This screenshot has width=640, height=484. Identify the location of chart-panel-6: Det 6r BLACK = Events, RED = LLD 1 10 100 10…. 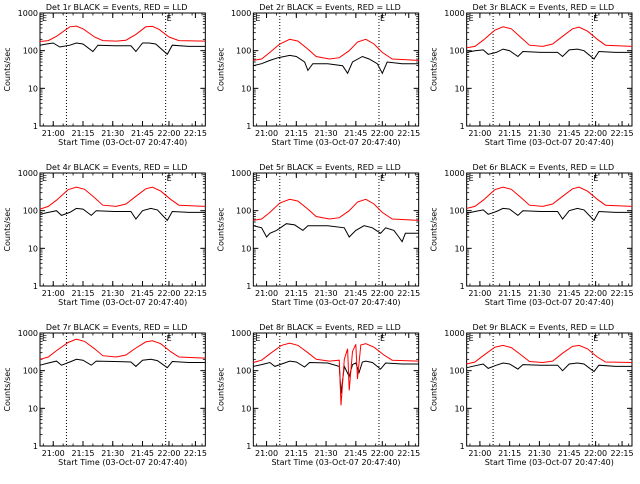
(532, 235).